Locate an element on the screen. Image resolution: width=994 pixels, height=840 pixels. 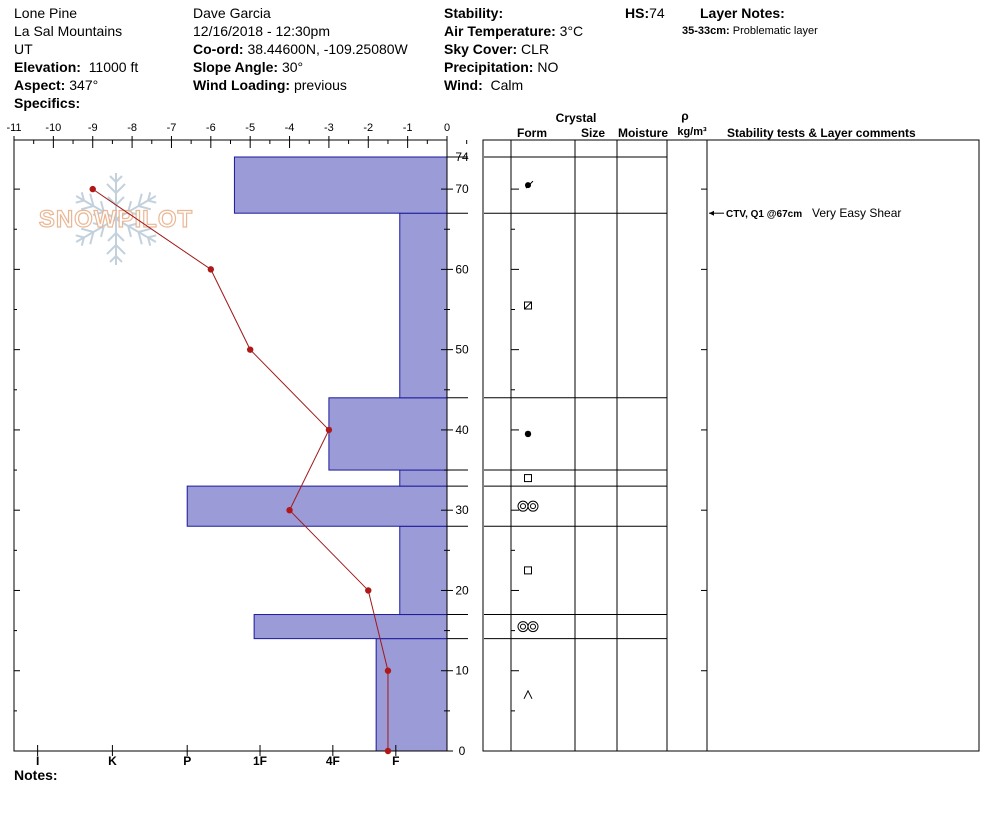
notes: Notes: is located at coordinates (36, 775).